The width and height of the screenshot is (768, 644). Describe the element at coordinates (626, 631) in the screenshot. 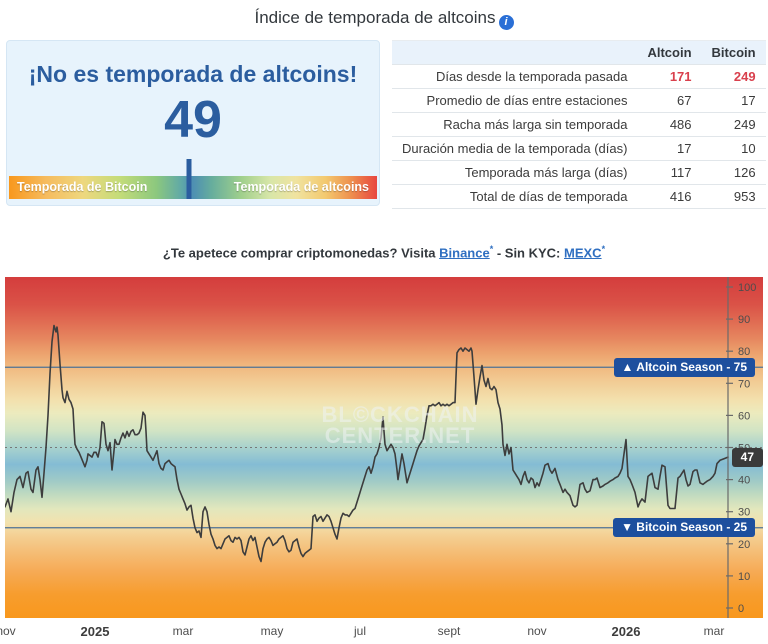

I see `x-axis-label: 2026` at that location.